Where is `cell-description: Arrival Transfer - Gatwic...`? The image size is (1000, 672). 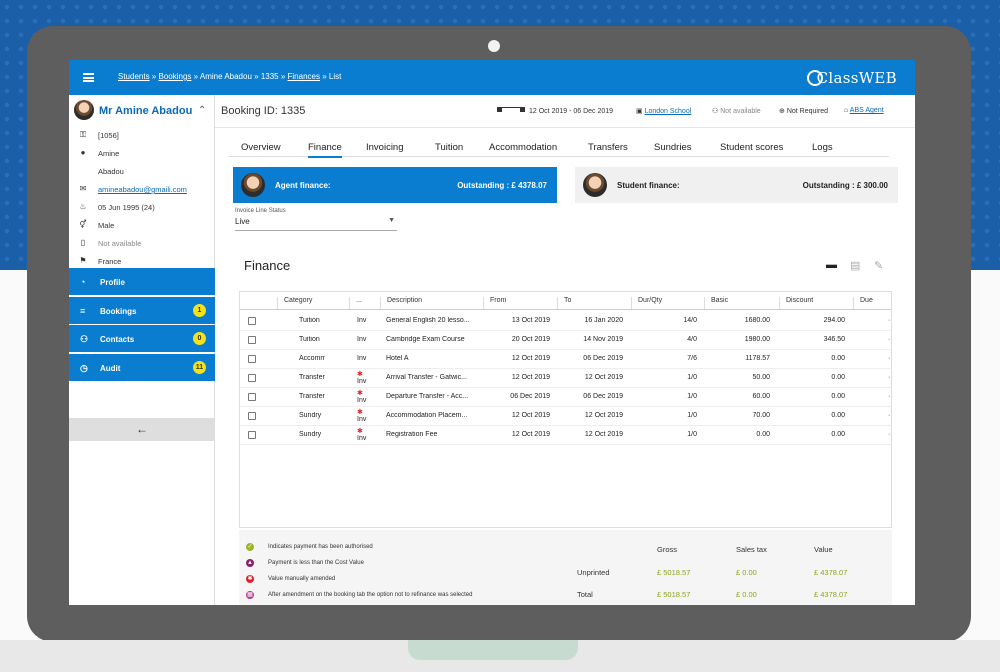
cell-description: Arrival Transfer - Gatwic... is located at coordinates (426, 377).